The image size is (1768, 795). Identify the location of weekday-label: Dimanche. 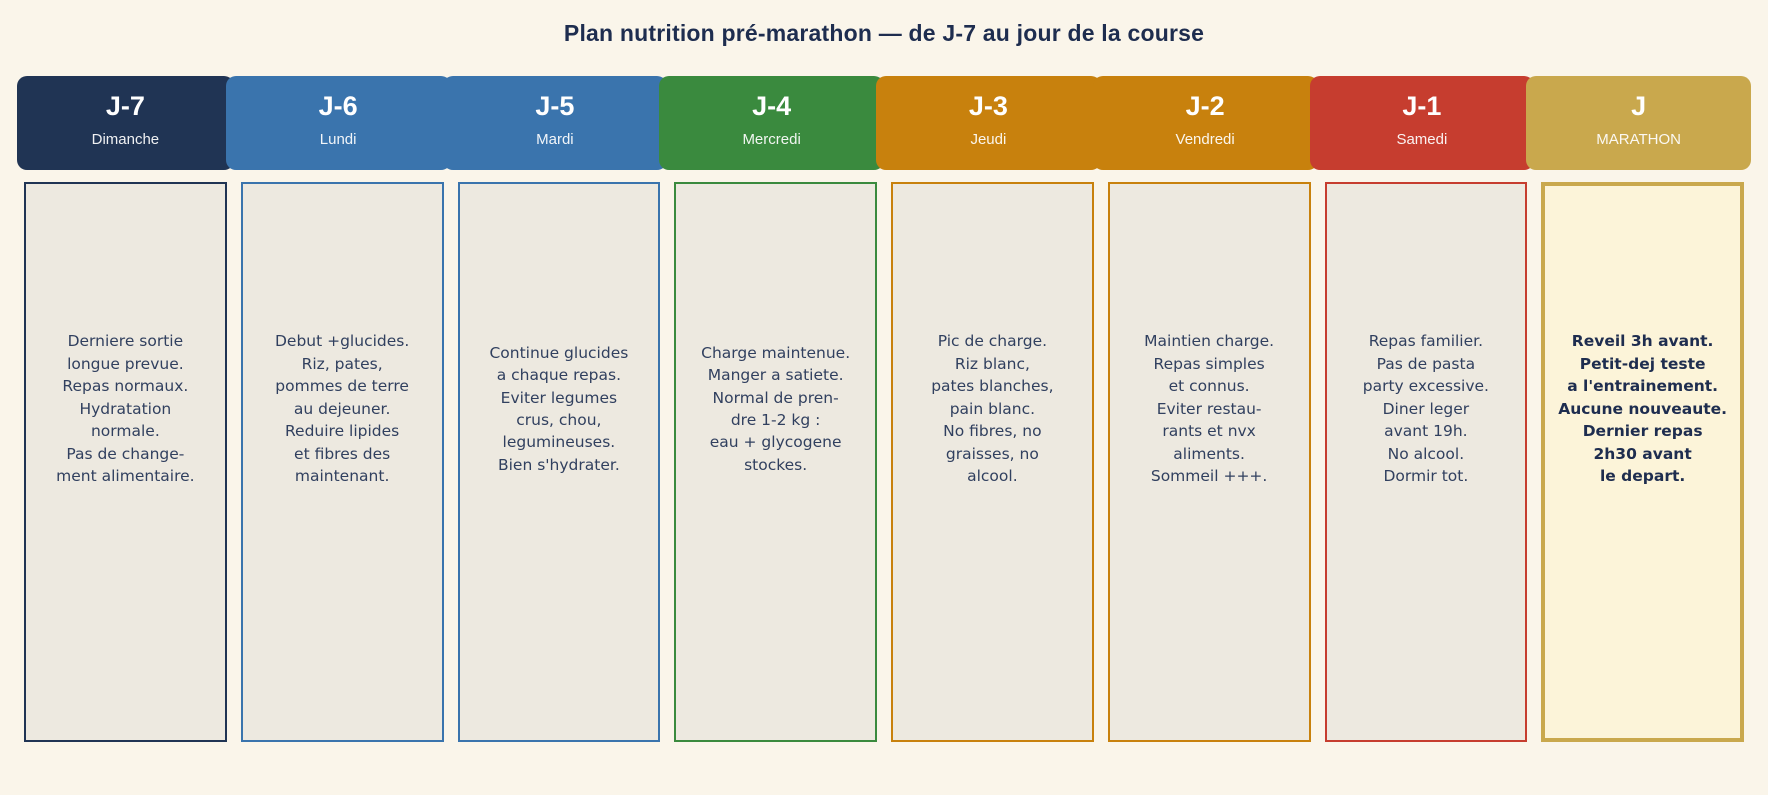
(125, 139).